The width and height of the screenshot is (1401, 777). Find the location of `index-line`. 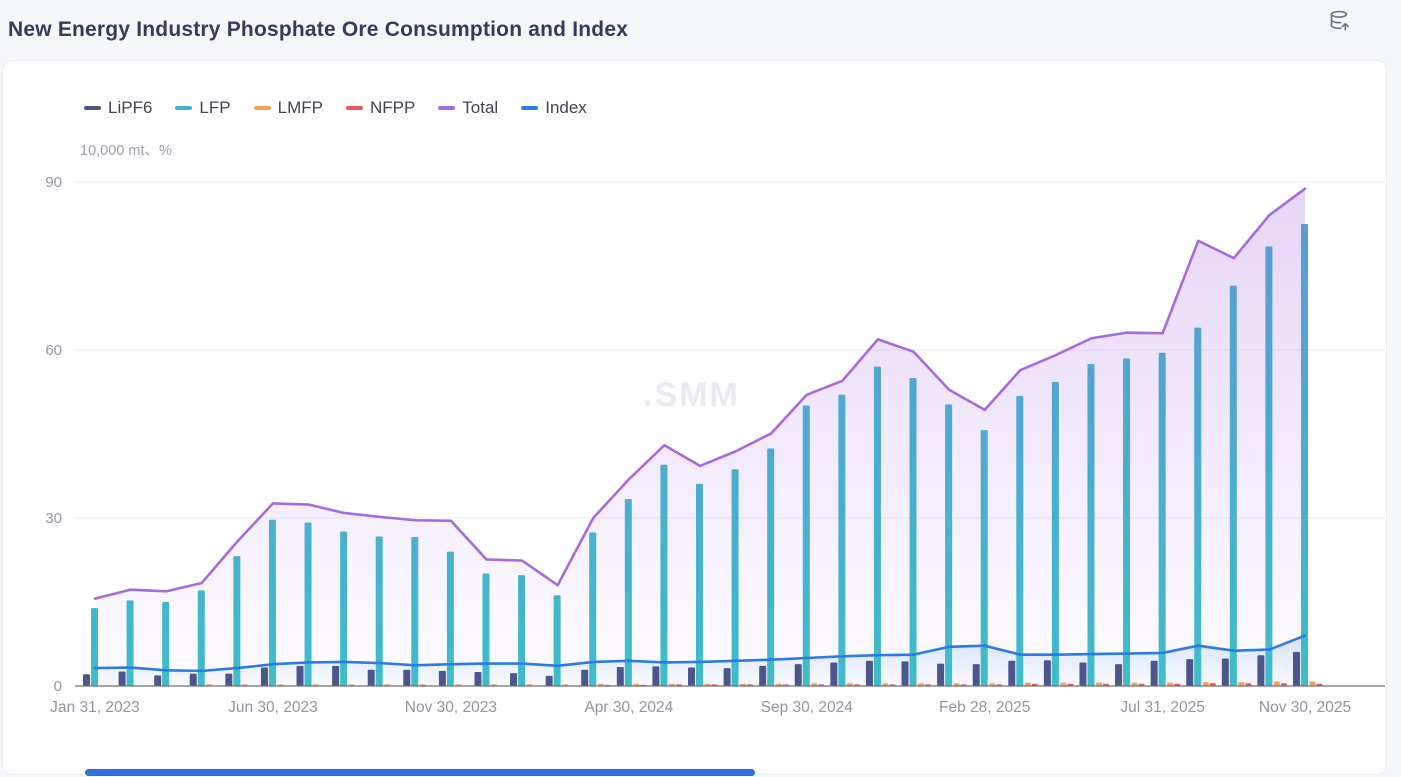

index-line is located at coordinates (700, 653).